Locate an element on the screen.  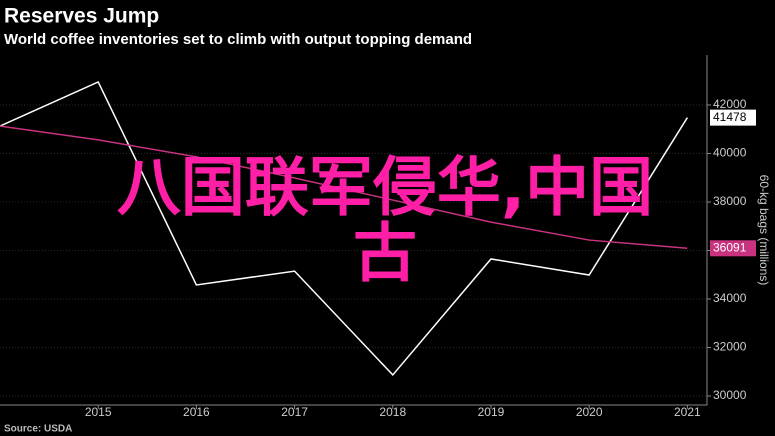
value-label: 41478 is located at coordinates (730, 117).